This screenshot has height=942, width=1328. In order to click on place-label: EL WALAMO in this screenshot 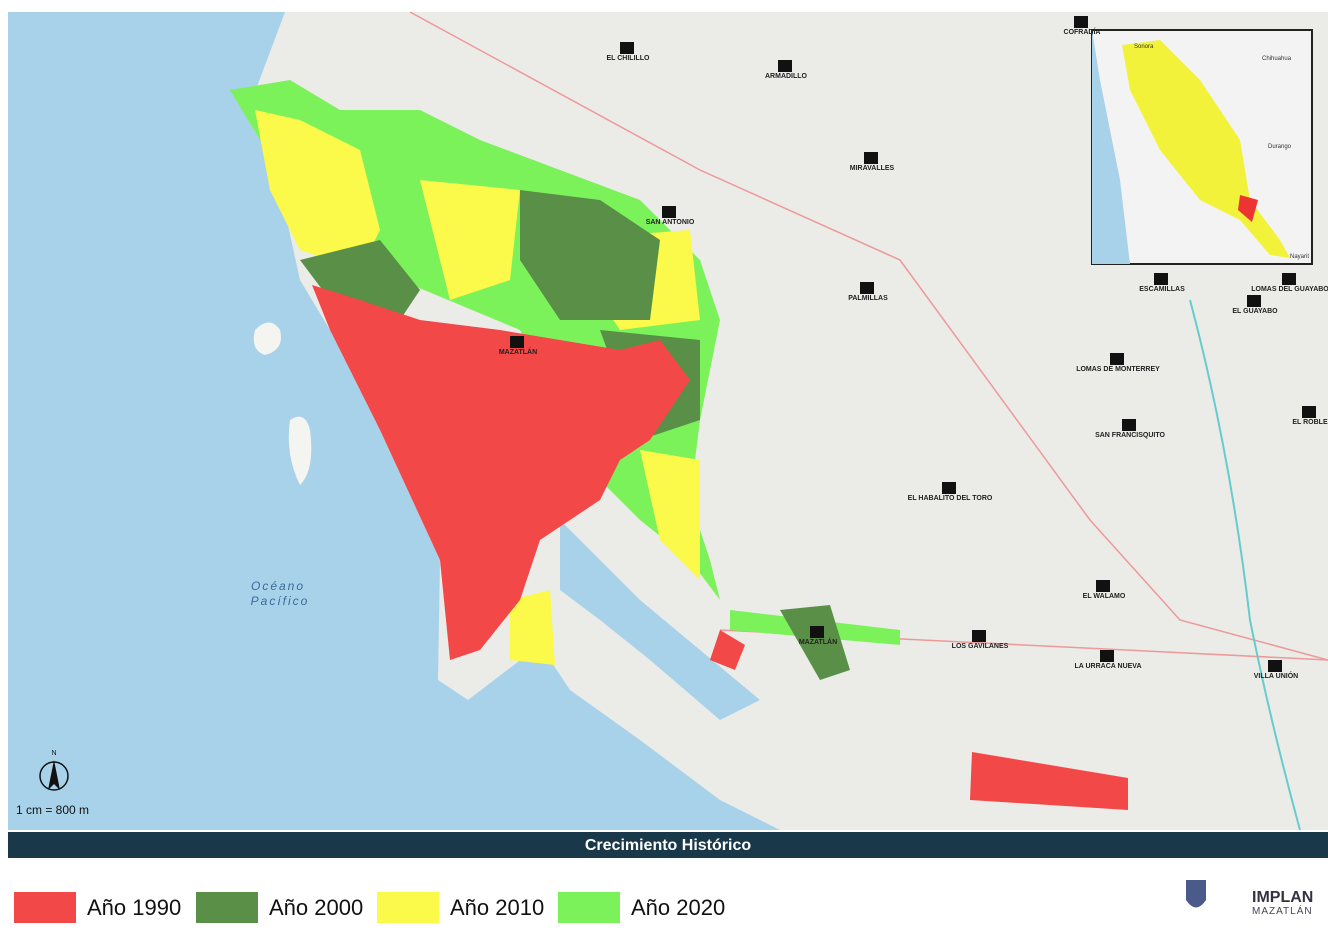, I will do `click(1104, 596)`.